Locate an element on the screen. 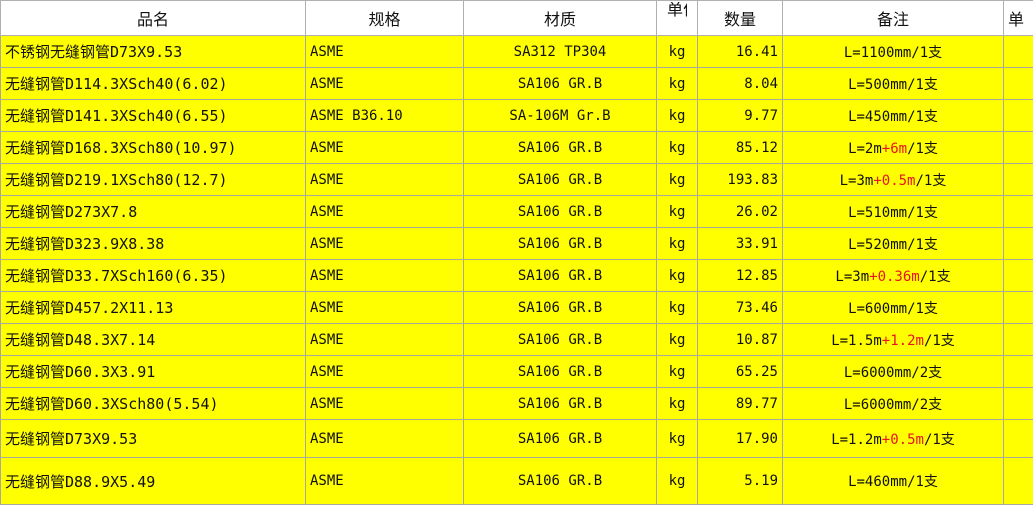 The height and width of the screenshot is (517, 1033). header-name: 品名 is located at coordinates (153, 18).